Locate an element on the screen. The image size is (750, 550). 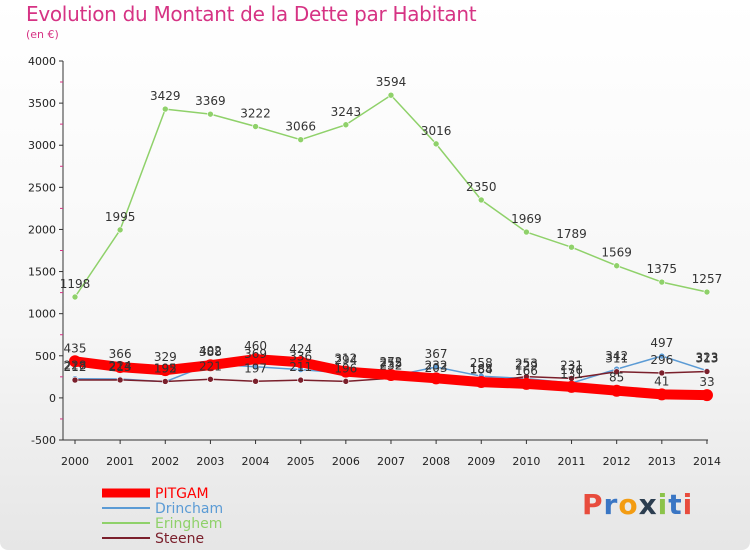
data-label-eringhem: 1969 is located at coordinates (526, 219).